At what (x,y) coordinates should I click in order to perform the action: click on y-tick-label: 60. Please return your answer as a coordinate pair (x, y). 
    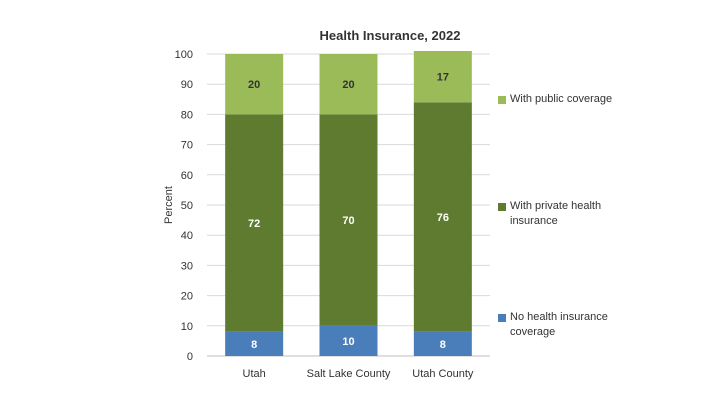
    Looking at the image, I should click on (187, 176).